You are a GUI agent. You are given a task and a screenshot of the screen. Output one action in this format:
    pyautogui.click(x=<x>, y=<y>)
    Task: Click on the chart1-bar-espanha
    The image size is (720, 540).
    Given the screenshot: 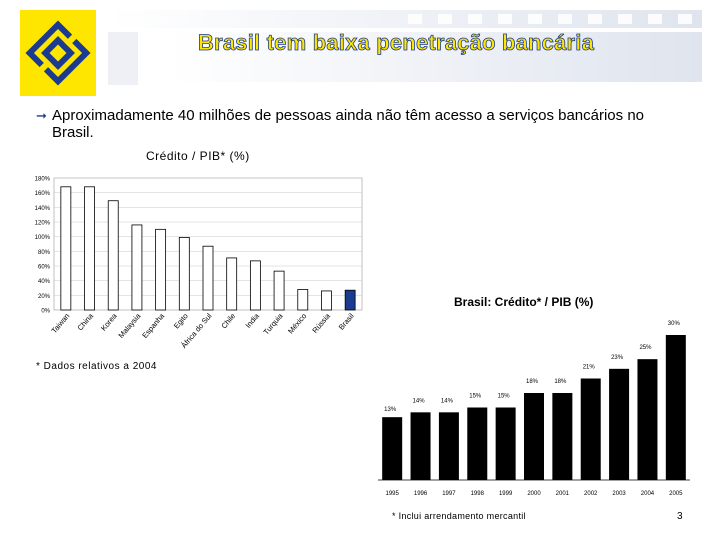 What is the action you would take?
    pyautogui.click(x=161, y=269)
    